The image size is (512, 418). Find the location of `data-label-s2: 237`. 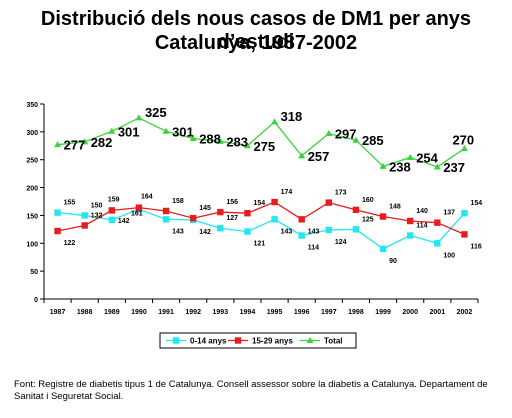

data-label-s2: 237 is located at coordinates (454, 167).